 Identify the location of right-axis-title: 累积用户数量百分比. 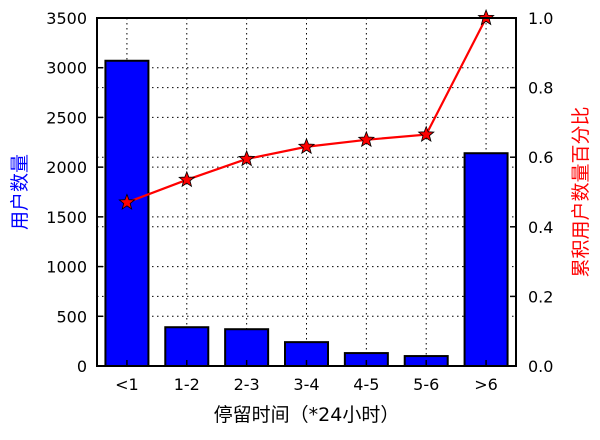
(581, 191).